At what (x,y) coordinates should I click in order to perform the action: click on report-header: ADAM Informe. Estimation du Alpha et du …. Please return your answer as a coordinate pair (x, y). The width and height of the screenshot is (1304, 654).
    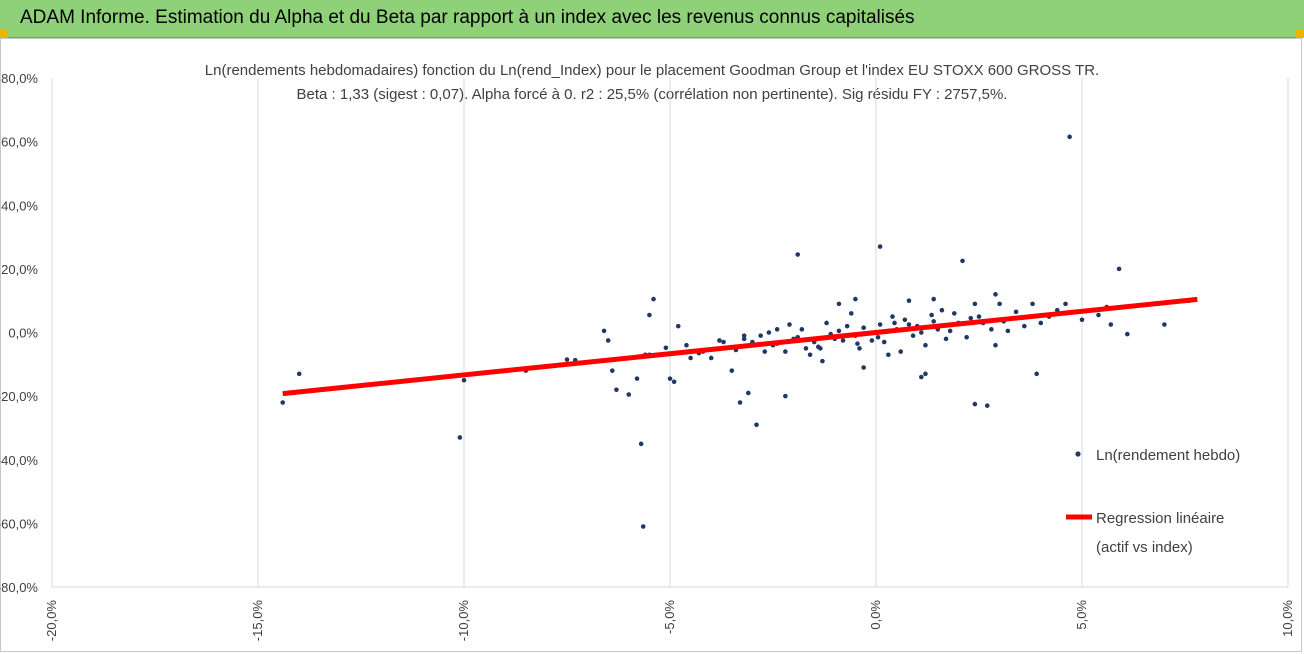
    Looking at the image, I should click on (652, 19).